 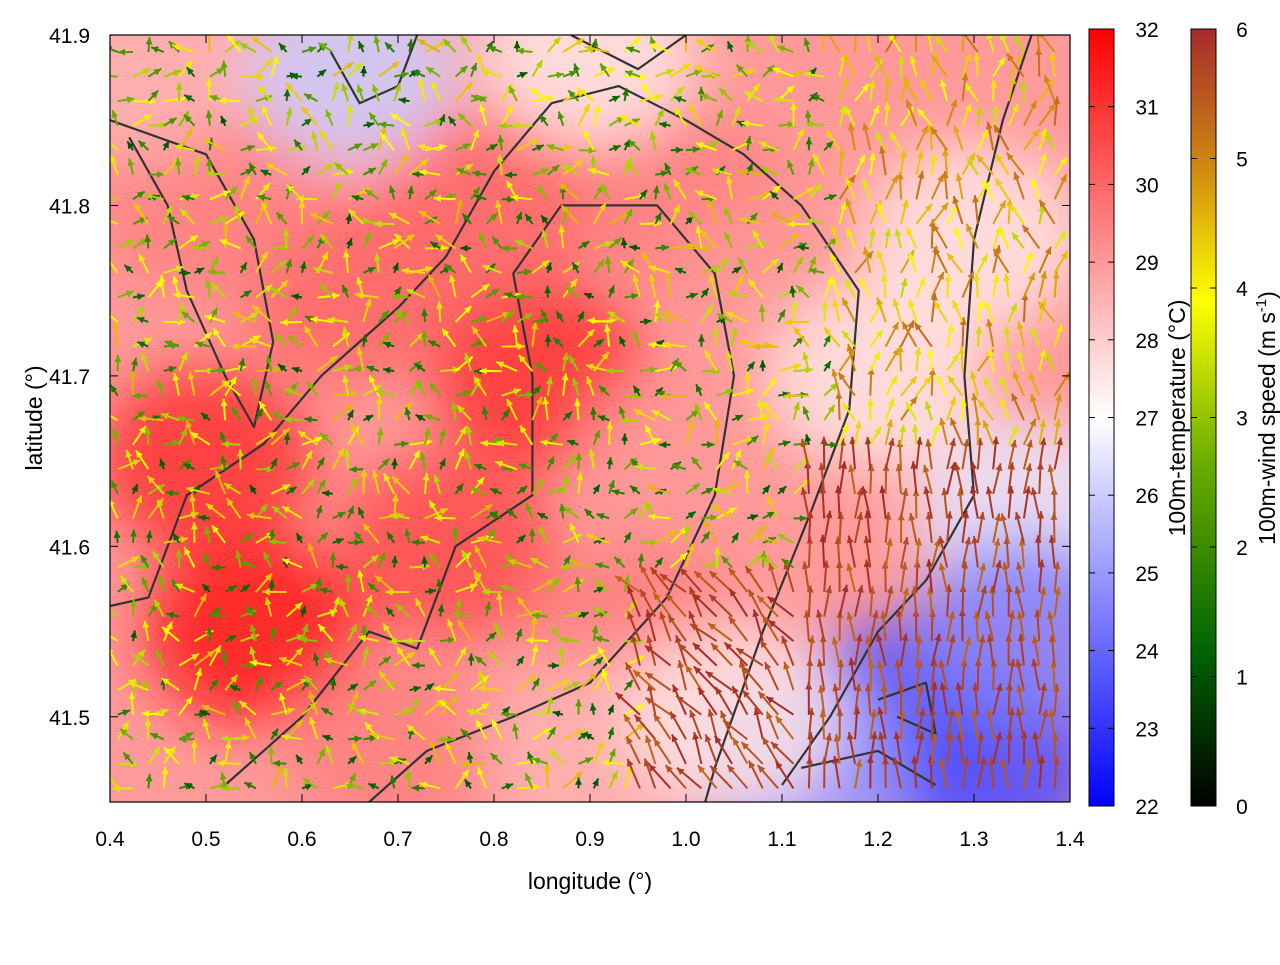 I want to click on wind-colorbar-label-close: ), so click(x=1267, y=295).